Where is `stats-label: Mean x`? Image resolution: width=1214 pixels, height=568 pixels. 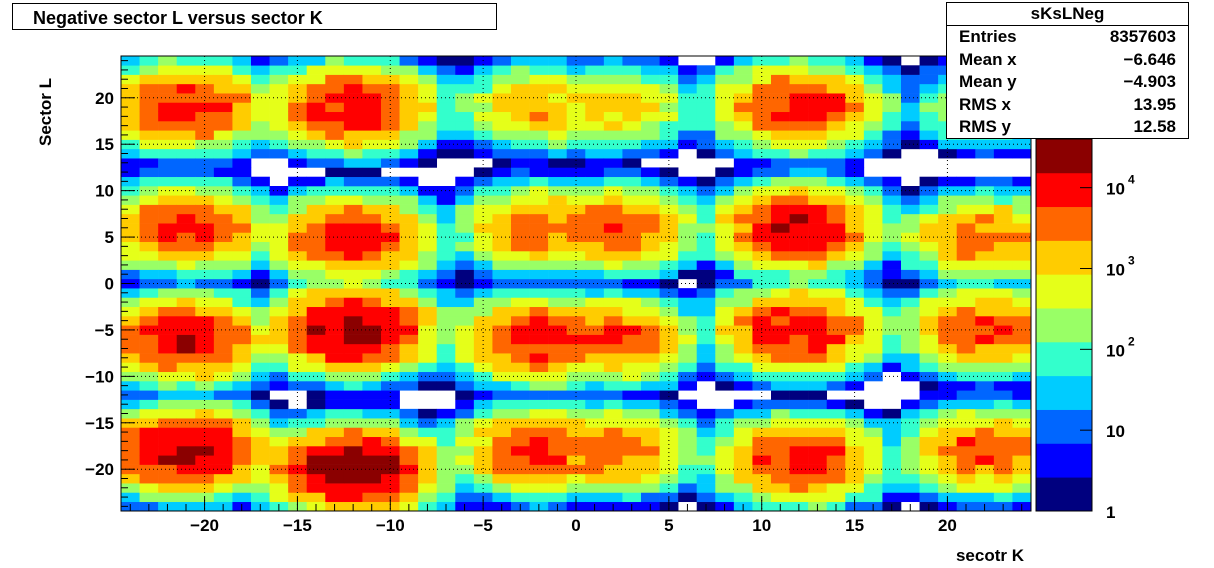 stats-label: Mean x is located at coordinates (988, 59).